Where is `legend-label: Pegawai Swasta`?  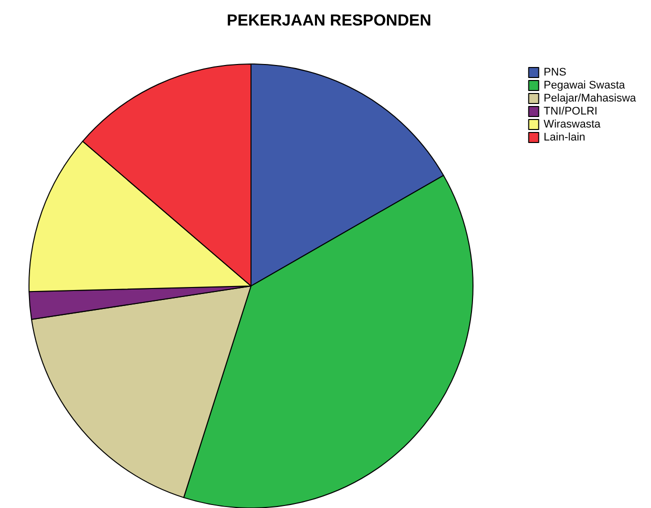 legend-label: Pegawai Swasta is located at coordinates (585, 86).